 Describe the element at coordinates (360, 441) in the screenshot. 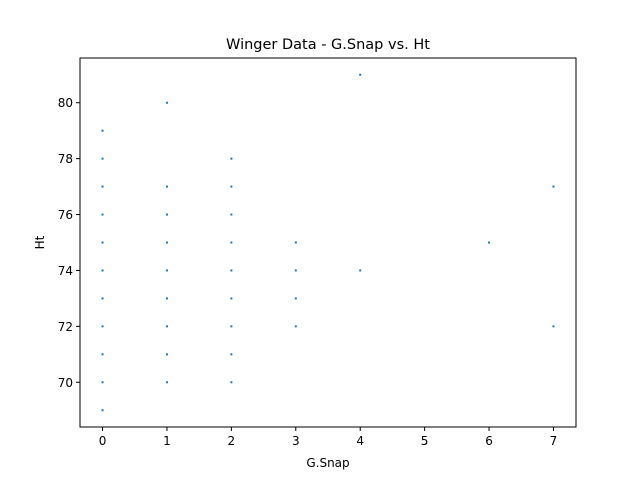

I see `x-tick-label: 4` at that location.